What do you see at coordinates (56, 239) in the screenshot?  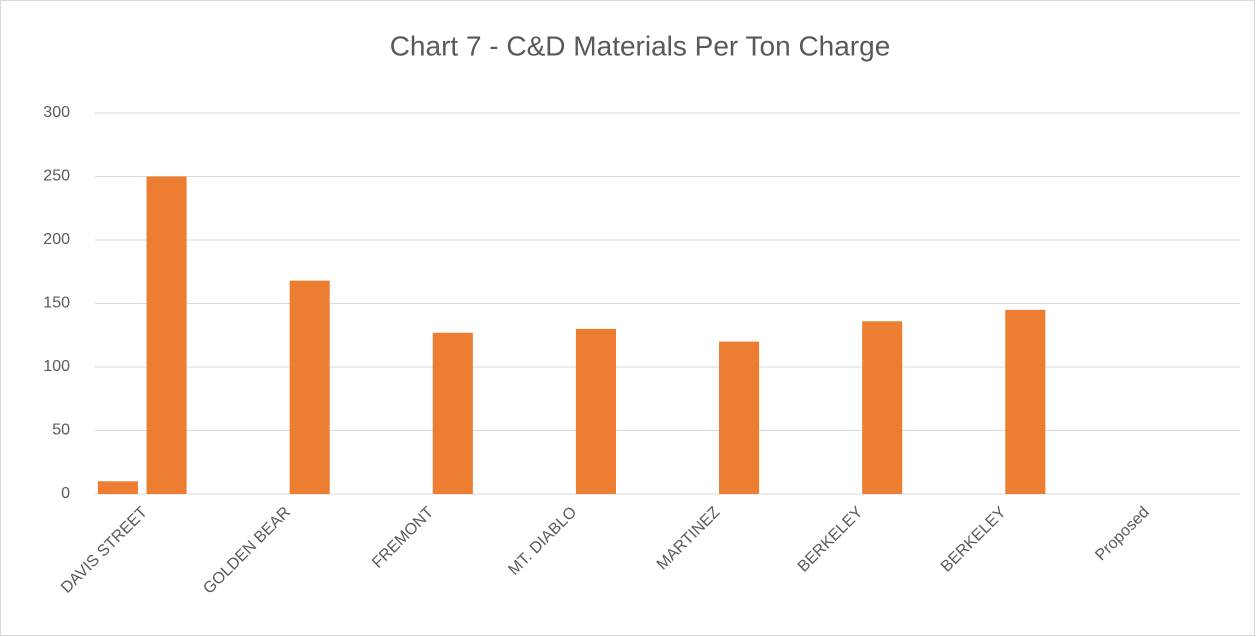 I see `y-tick-label: 200` at bounding box center [56, 239].